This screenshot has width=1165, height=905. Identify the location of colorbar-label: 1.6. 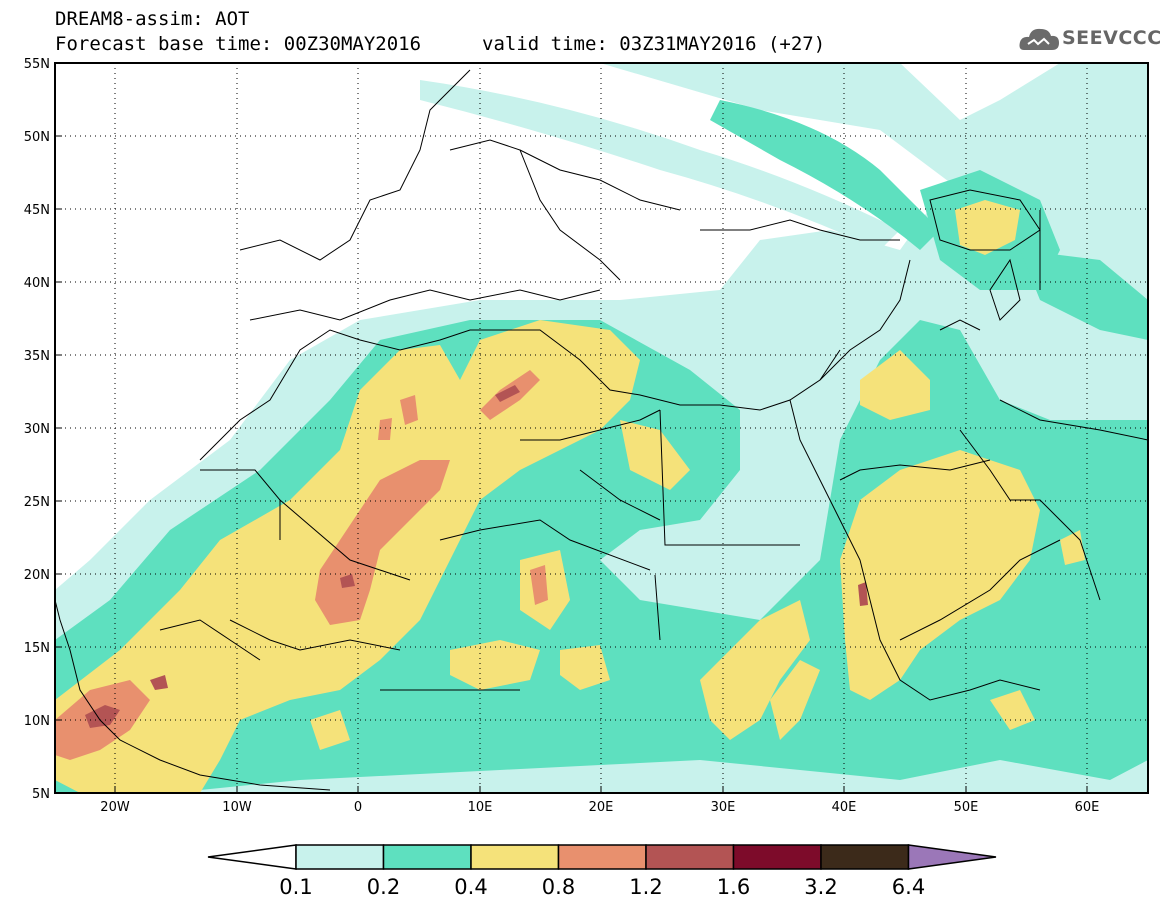
(733, 887).